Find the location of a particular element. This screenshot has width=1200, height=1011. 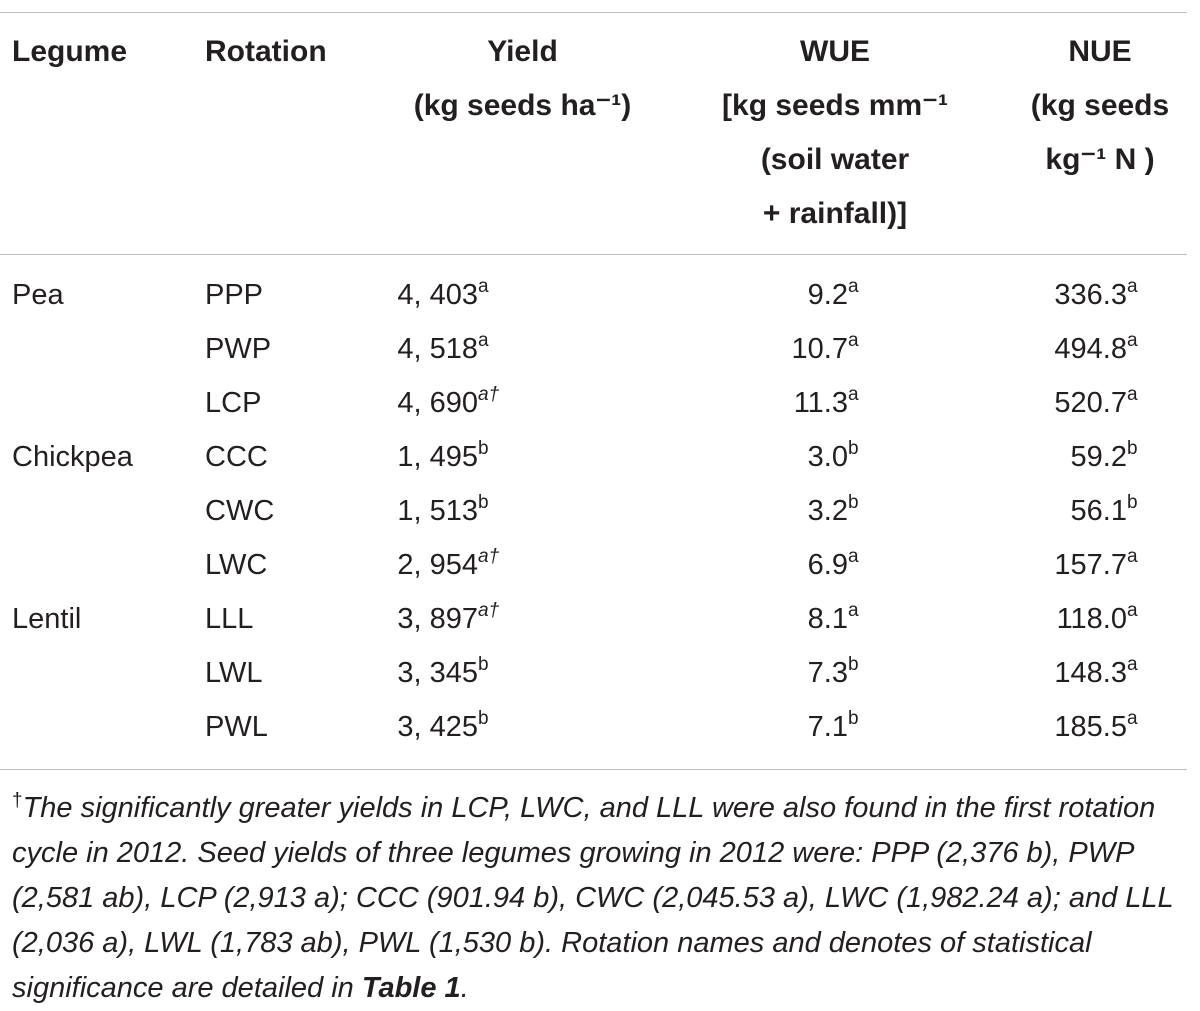

wue-value: 9.2 is located at coordinates (827, 295).